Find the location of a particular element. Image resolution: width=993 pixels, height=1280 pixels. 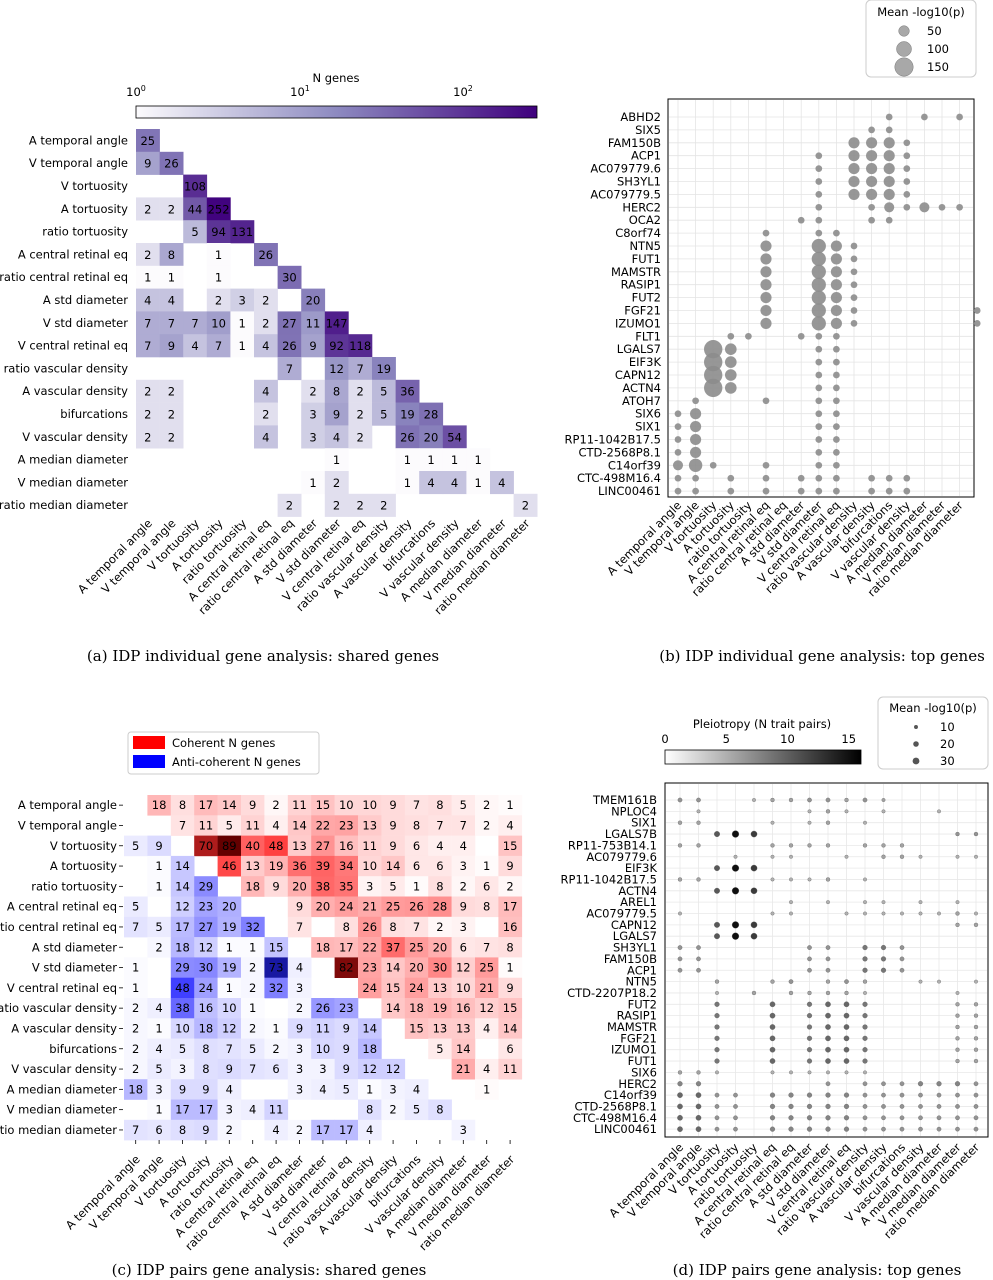

heatmap-a-value: 44 is located at coordinates (195, 209).